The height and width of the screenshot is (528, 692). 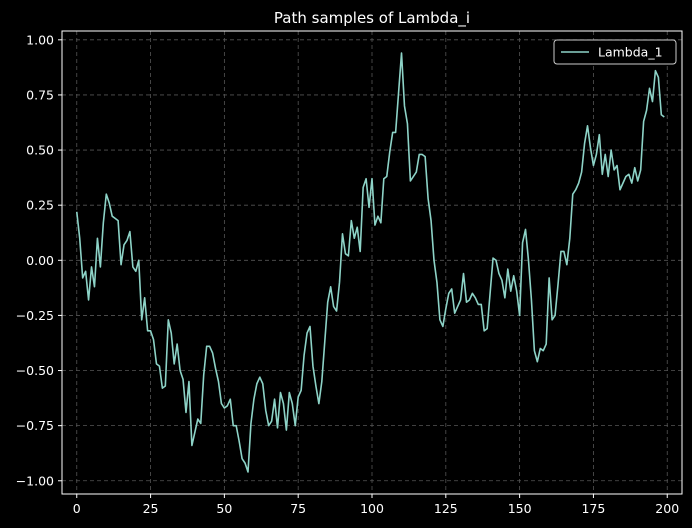 I want to click on x-tick-label: 125, so click(x=446, y=508).